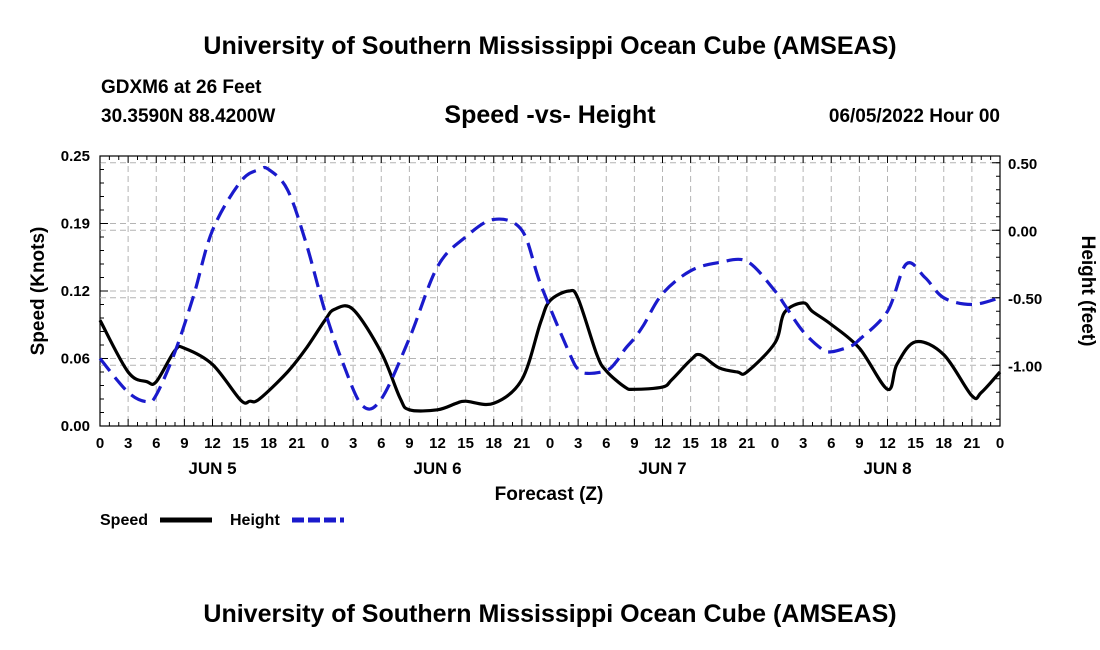  What do you see at coordinates (75, 426) in the screenshot?
I see `y-tick-label: 0.00` at bounding box center [75, 426].